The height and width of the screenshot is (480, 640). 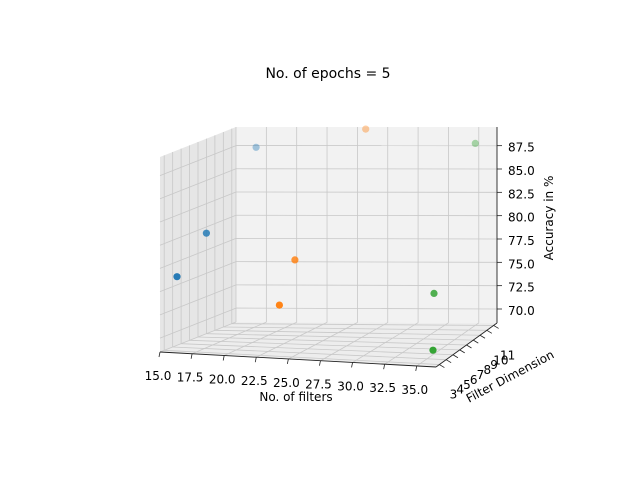 What do you see at coordinates (467, 385) in the screenshot?
I see `y-tick-label: 5` at bounding box center [467, 385].